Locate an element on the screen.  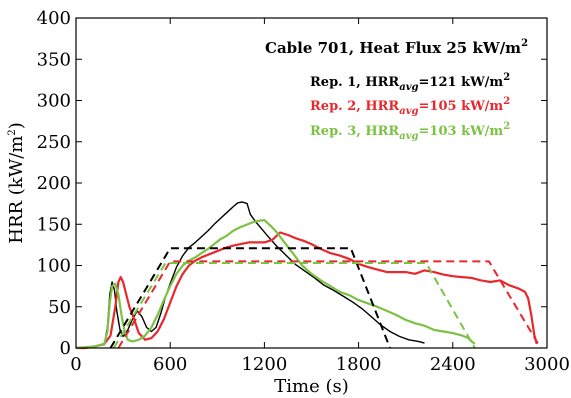
y-tick-label: 200 is located at coordinates (54, 183).